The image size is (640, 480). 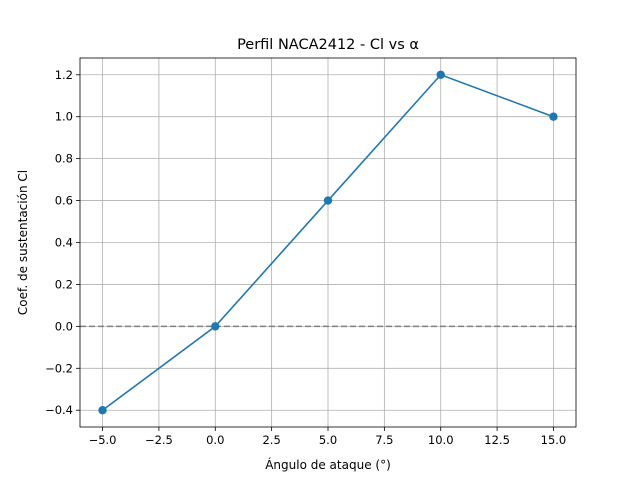 I want to click on chart-title: Perfil NACA2412 - Cl vs α, so click(x=328, y=45).